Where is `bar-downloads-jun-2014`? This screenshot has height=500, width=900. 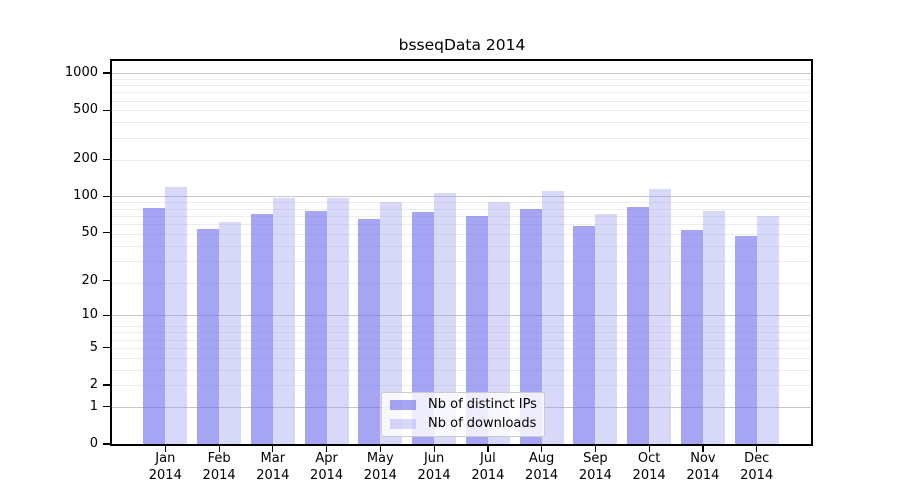 bar-downloads-jun-2014 is located at coordinates (445, 318).